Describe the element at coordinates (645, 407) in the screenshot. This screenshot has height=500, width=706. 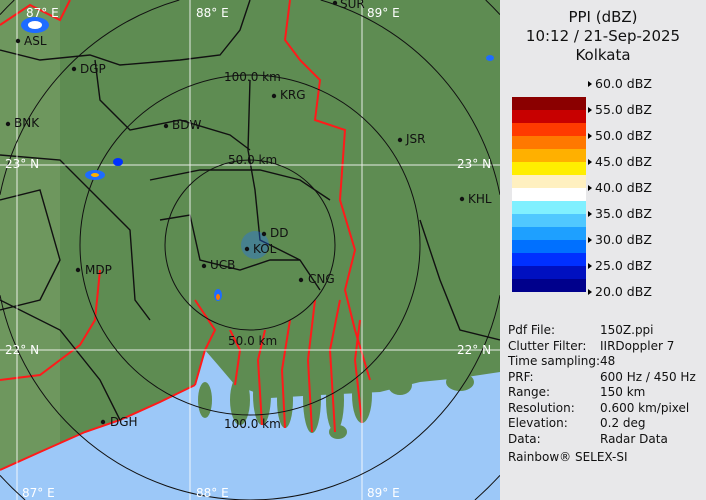
I see `info-value: 0.600 km/pixel` at that location.